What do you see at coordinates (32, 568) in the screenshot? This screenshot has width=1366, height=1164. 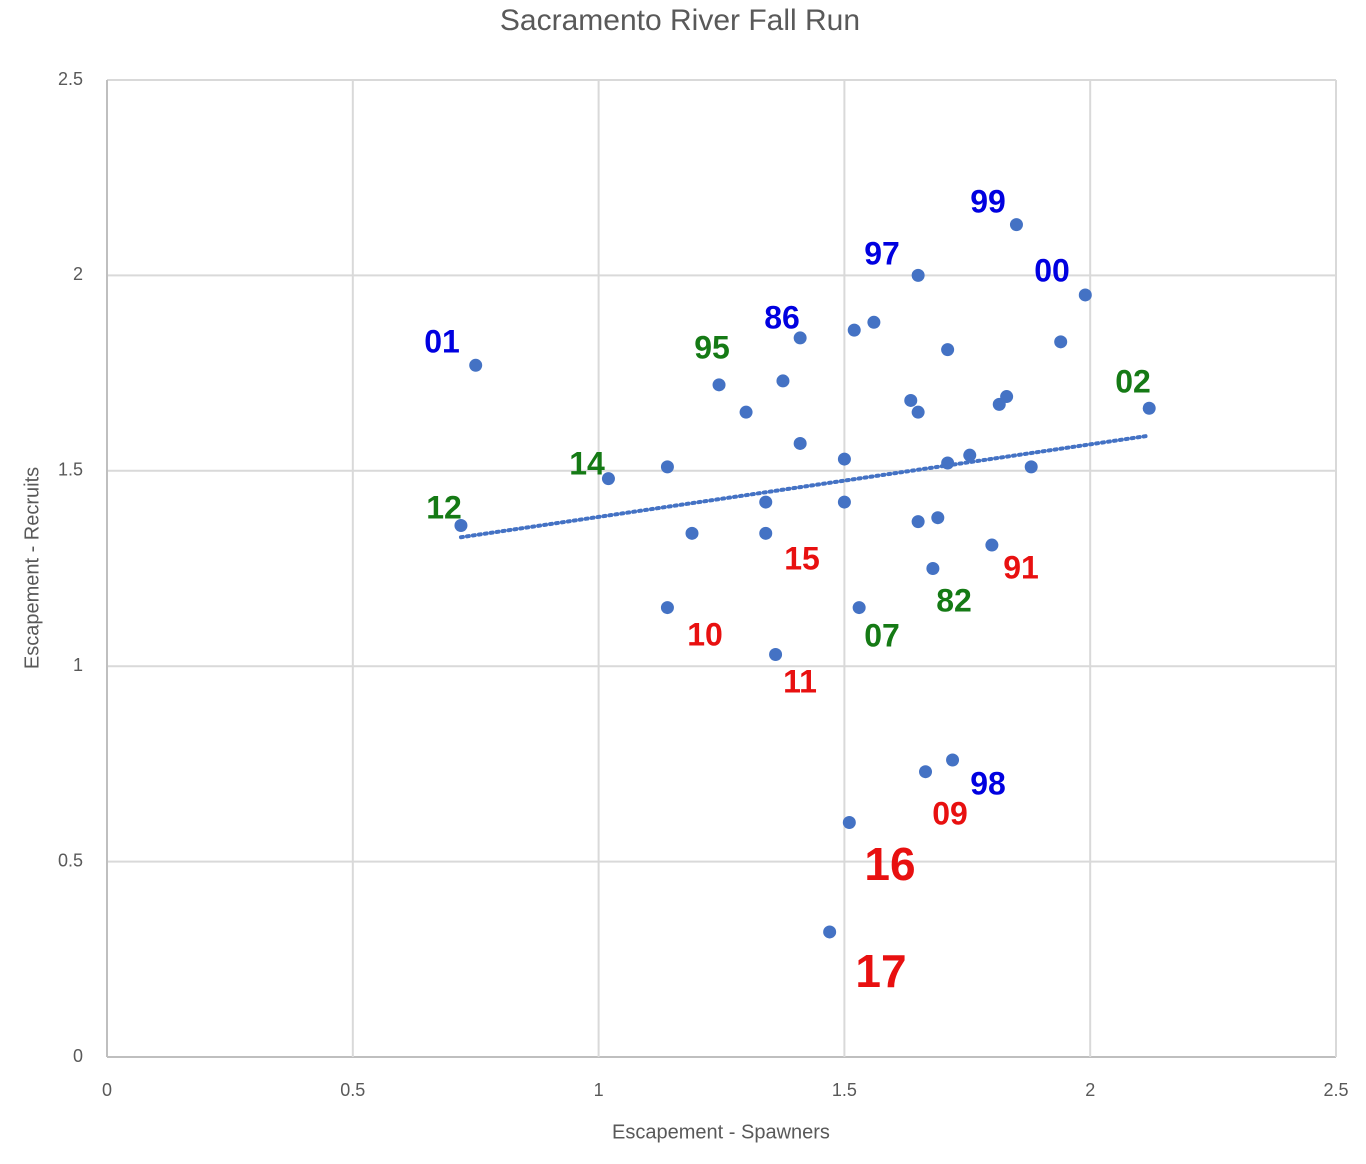 I see `y-axis-title: Escapement - Recruits` at bounding box center [32, 568].